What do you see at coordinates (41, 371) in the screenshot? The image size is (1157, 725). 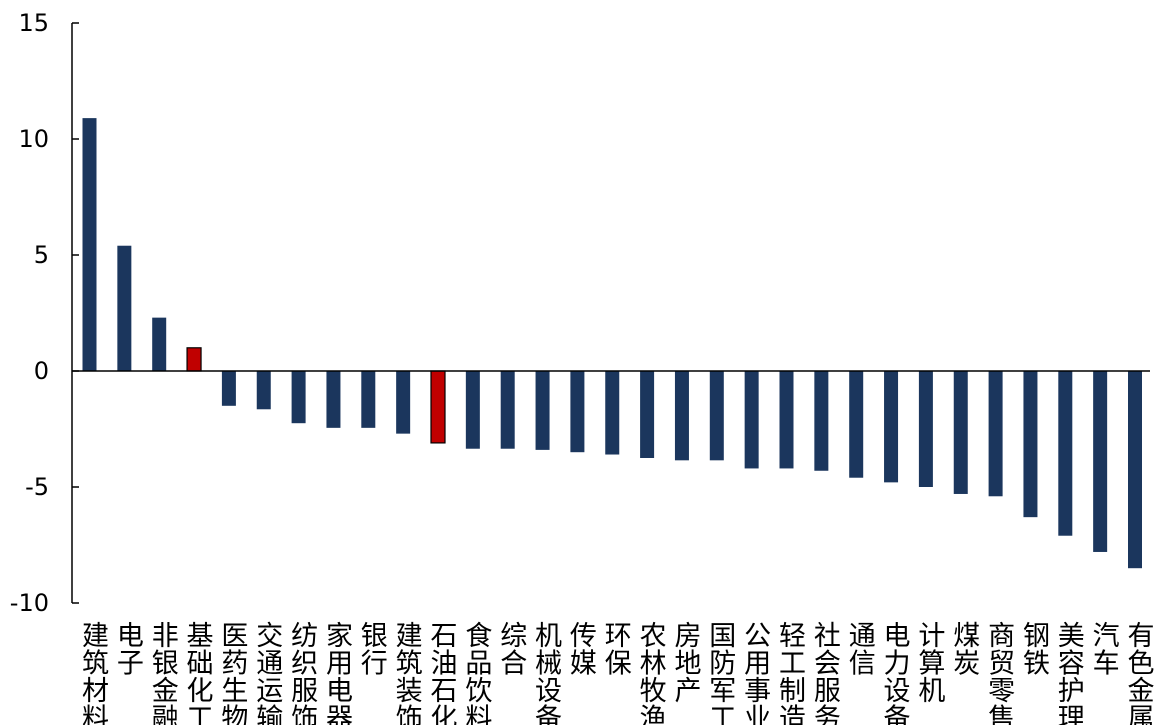 I see `y-tick-label: 0` at bounding box center [41, 371].